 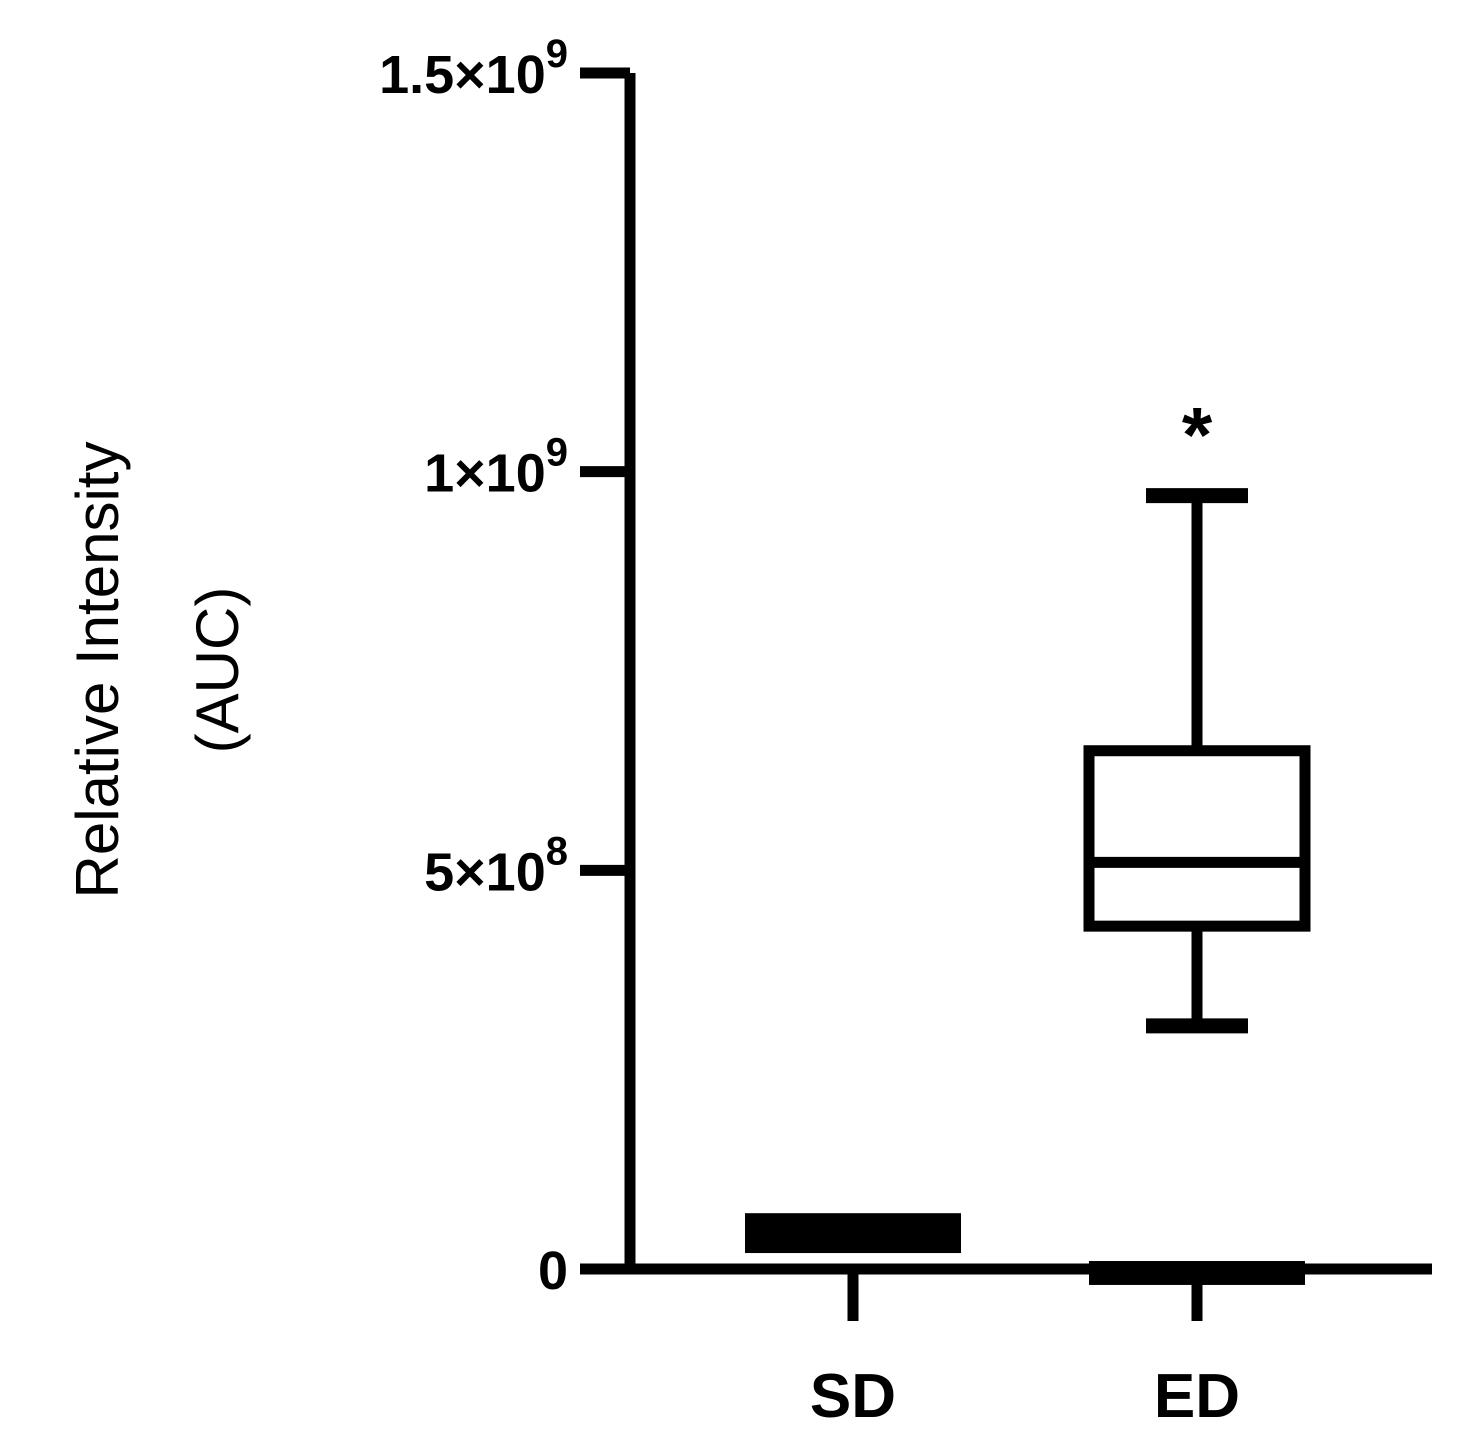 I want to click on x-category-label: SD, so click(x=853, y=1396).